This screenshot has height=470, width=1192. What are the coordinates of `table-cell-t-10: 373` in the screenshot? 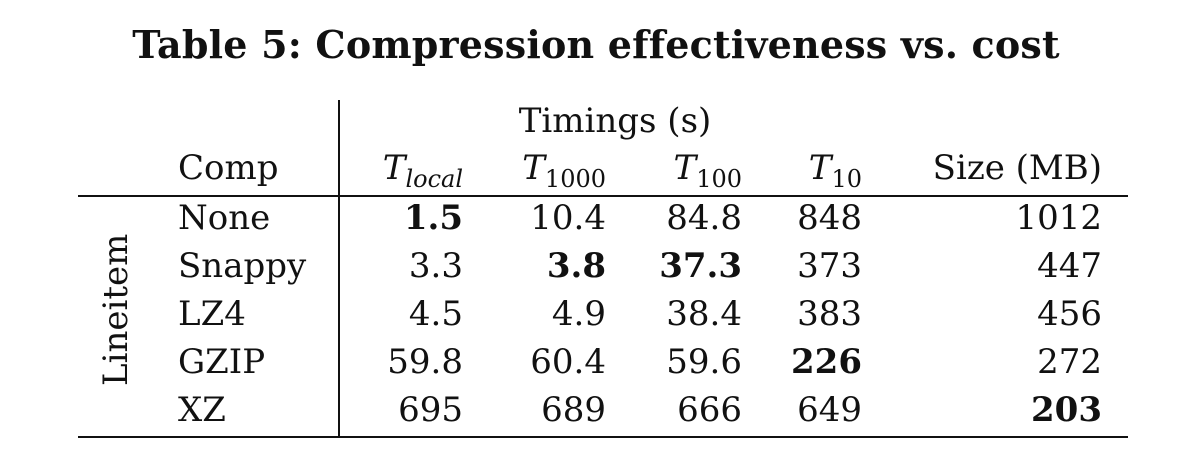 It's located at (829, 266).